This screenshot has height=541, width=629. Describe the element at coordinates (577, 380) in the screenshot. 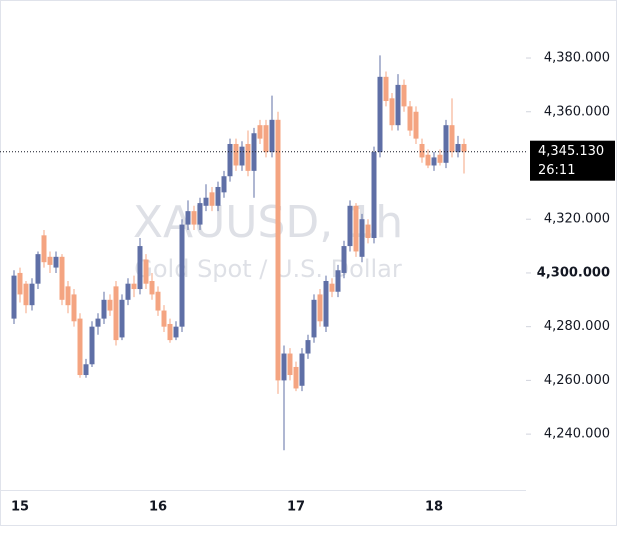

I see `y-tick-label: 4,260.000` at that location.